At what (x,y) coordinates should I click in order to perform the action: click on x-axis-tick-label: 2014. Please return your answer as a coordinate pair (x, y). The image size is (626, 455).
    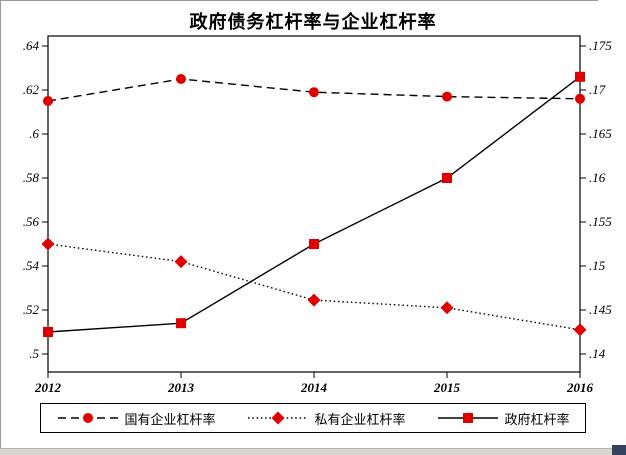
    Looking at the image, I should click on (314, 387).